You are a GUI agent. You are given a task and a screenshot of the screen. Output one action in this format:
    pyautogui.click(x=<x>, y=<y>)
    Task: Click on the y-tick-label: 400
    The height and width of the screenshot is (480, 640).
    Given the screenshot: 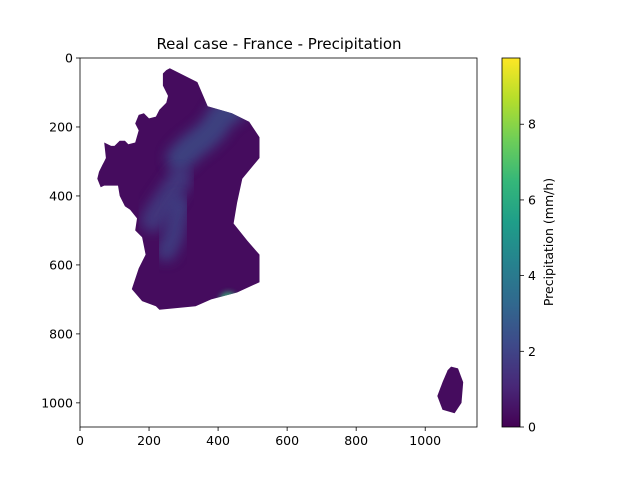 What is the action you would take?
    pyautogui.click(x=61, y=195)
    